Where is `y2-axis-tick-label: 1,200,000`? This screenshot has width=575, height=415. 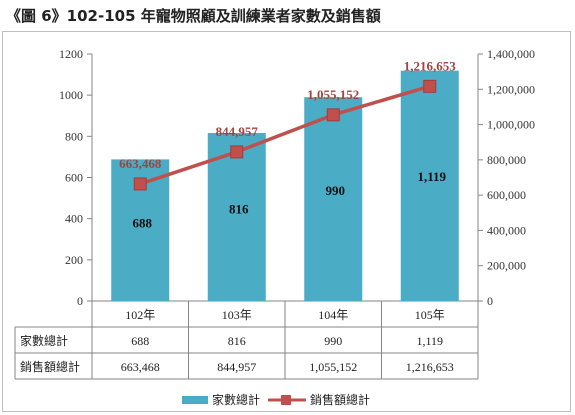 y2-axis-tick-label: 1,200,000 is located at coordinates (511, 89).